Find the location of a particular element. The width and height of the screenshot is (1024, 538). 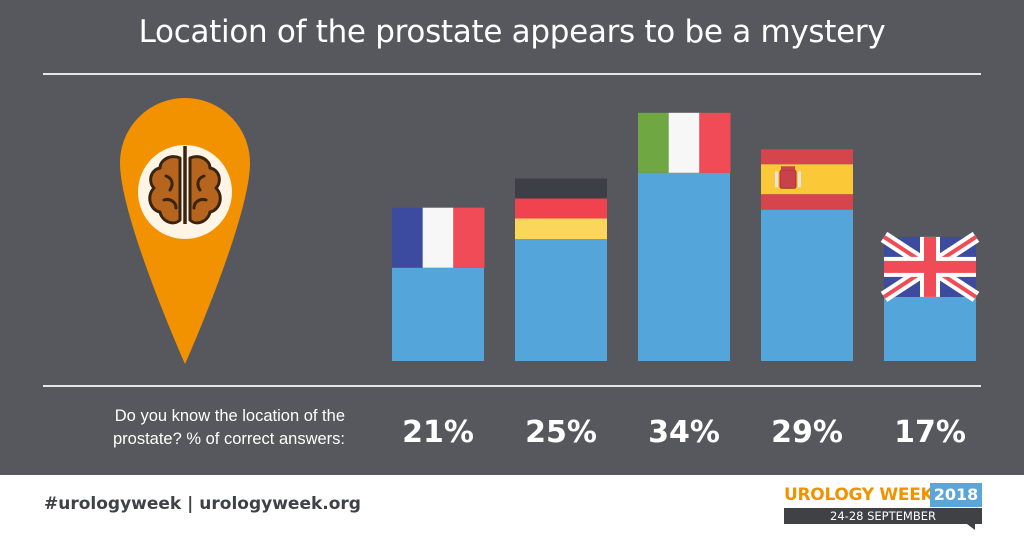

spain-flag-icon is located at coordinates (807, 179).